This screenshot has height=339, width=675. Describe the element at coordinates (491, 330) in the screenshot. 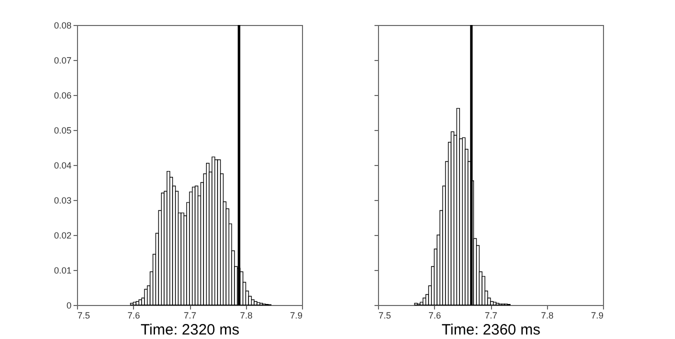

I see `x-axis-title: Time: 2360 ms` at that location.